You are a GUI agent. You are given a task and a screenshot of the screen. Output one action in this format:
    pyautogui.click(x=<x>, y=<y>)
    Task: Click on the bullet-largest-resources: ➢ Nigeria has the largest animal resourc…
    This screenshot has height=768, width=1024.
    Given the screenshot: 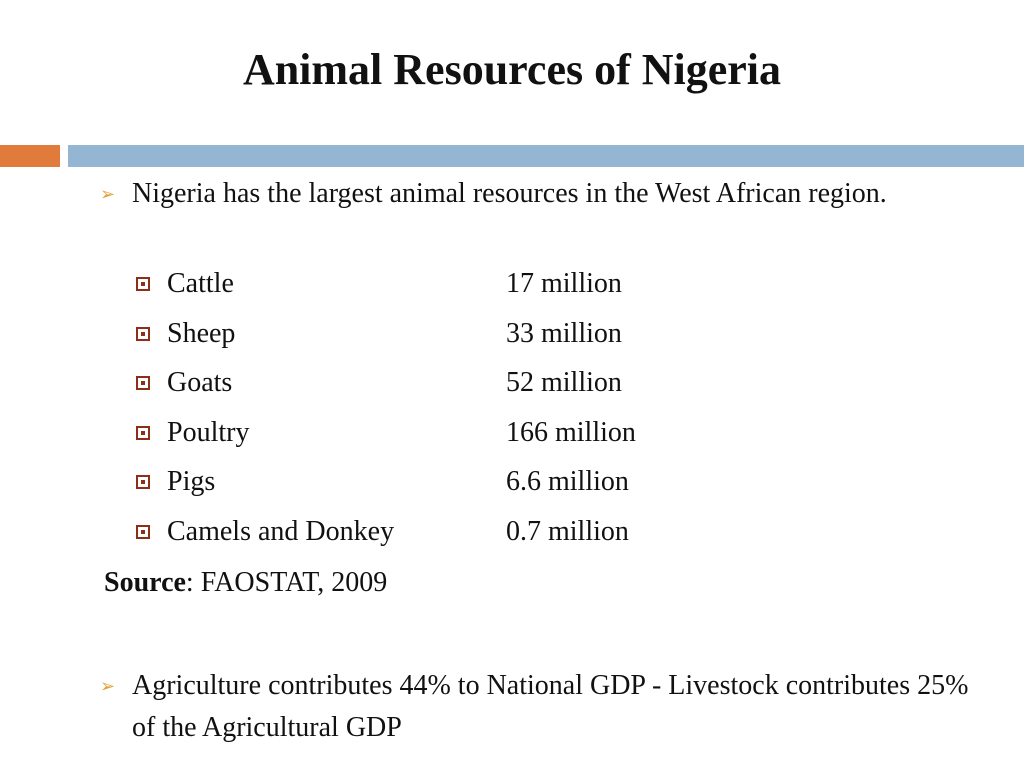 What is the action you would take?
    pyautogui.click(x=540, y=194)
    